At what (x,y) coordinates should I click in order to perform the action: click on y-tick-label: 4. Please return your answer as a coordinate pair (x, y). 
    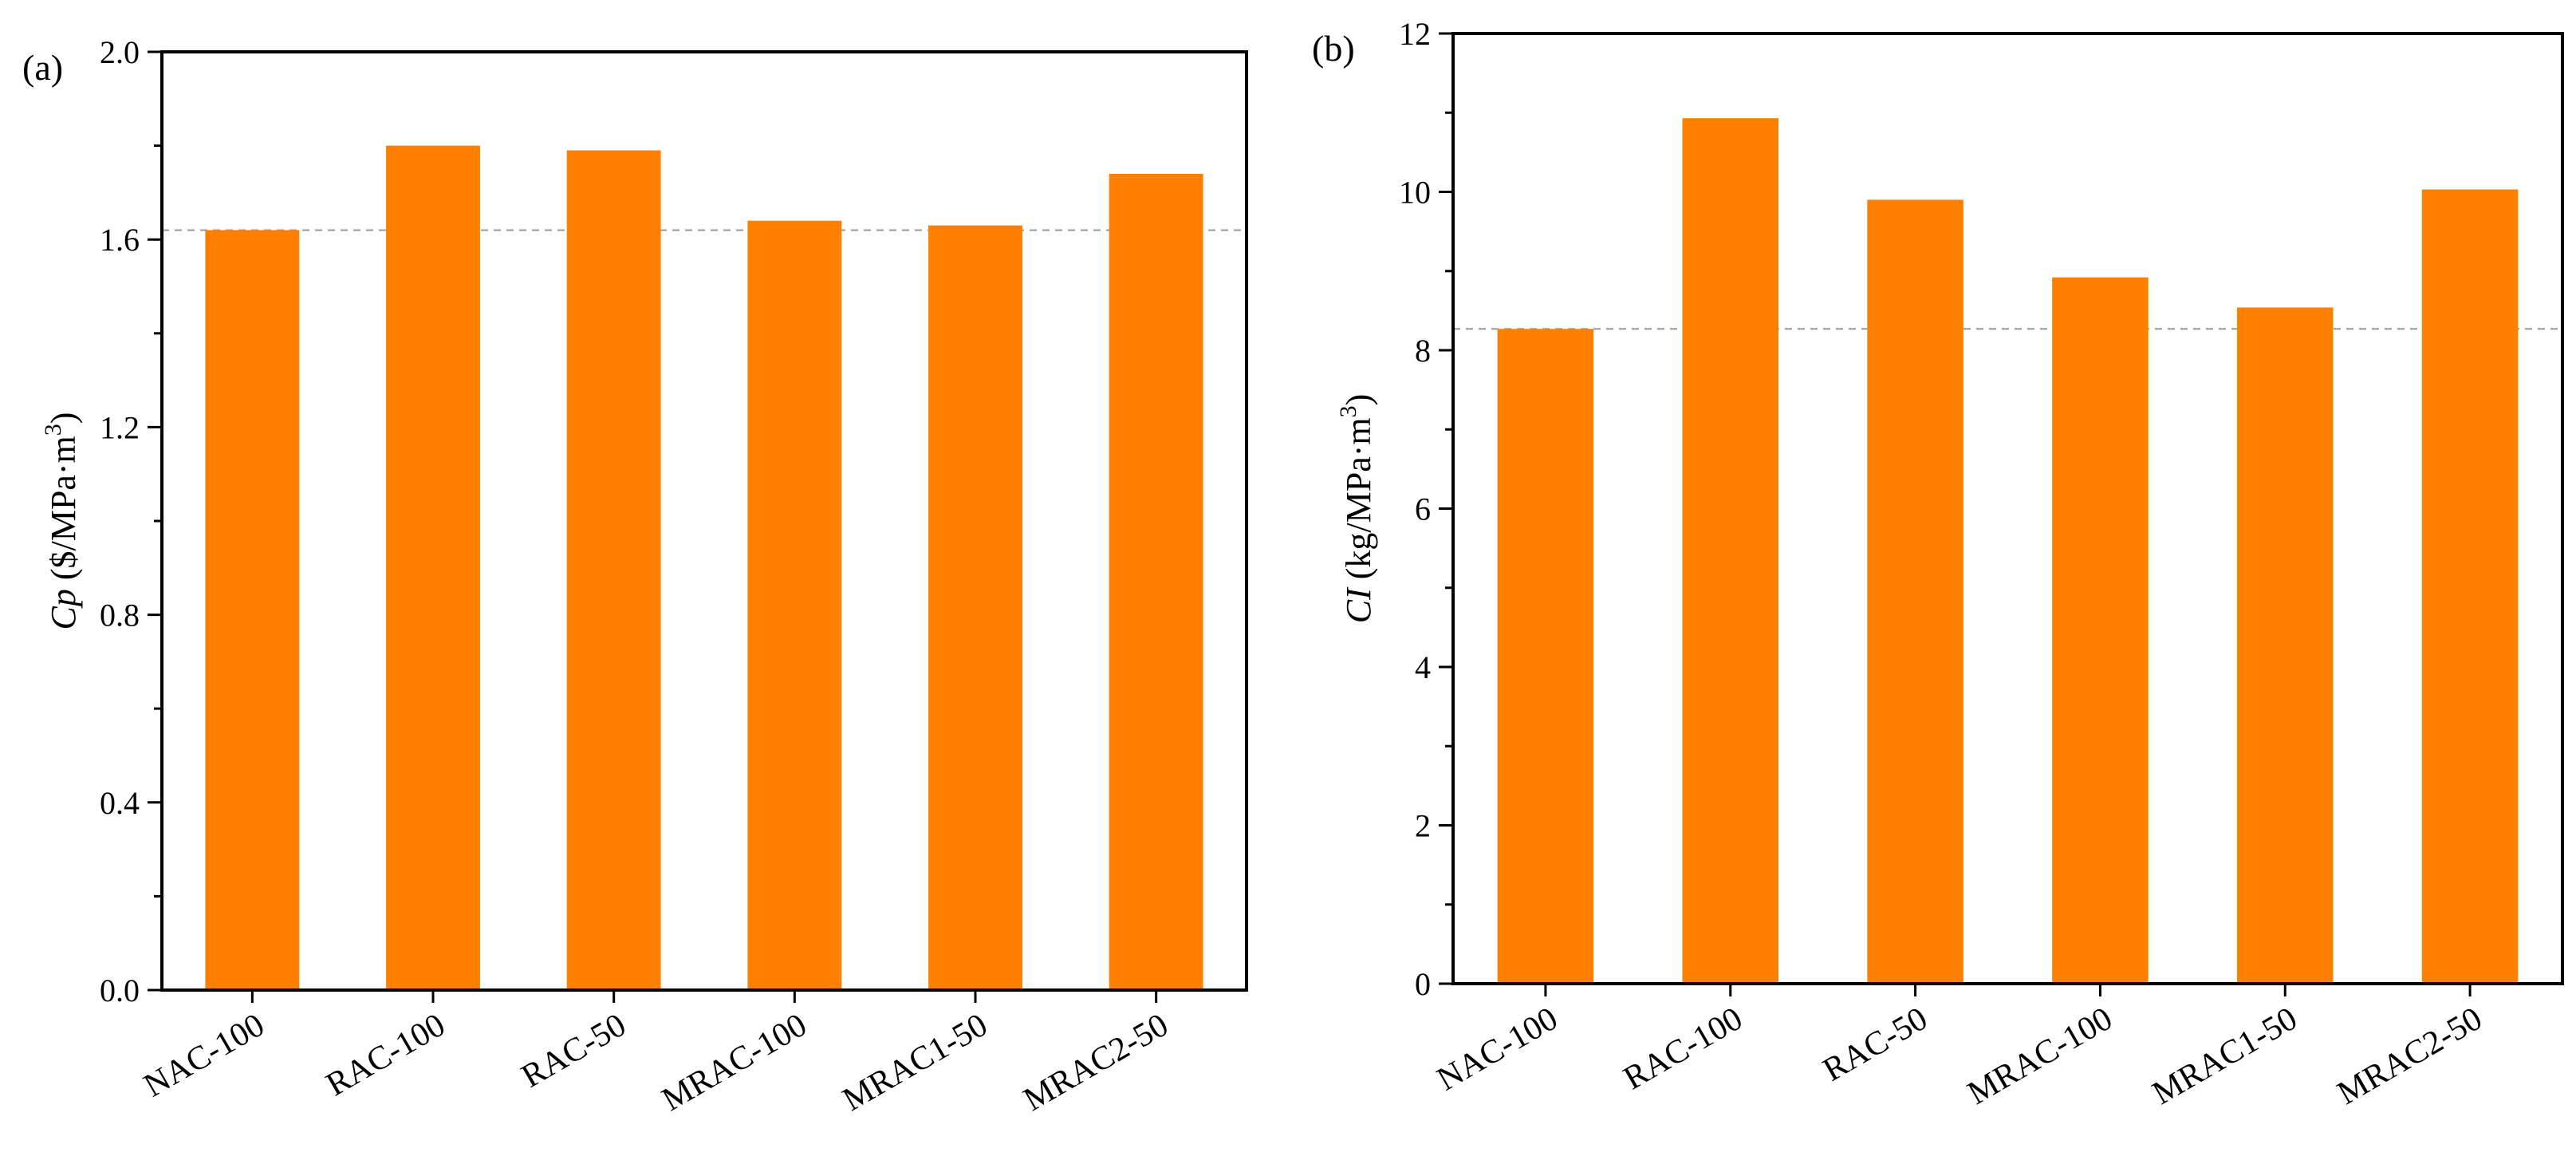
    Looking at the image, I should click on (1423, 667).